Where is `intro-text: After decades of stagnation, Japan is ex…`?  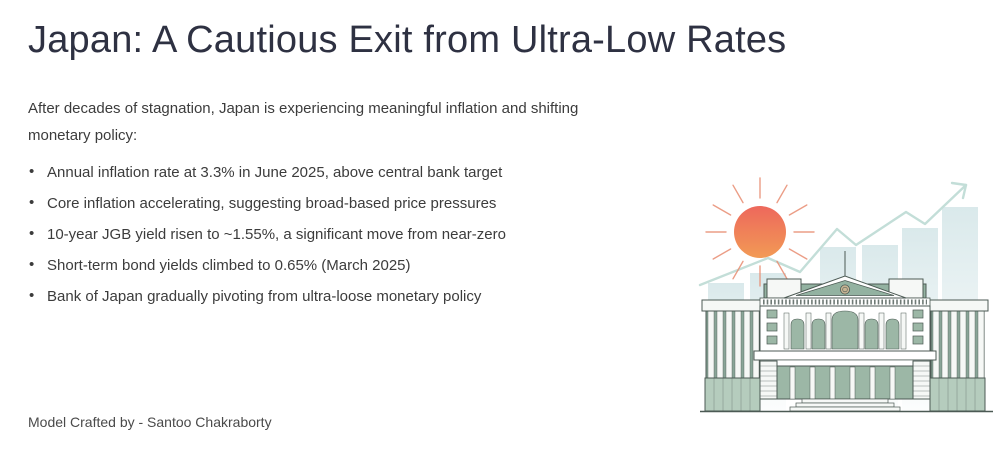
intro-text: After decades of stagnation, Japan is ex… is located at coordinates (303, 121).